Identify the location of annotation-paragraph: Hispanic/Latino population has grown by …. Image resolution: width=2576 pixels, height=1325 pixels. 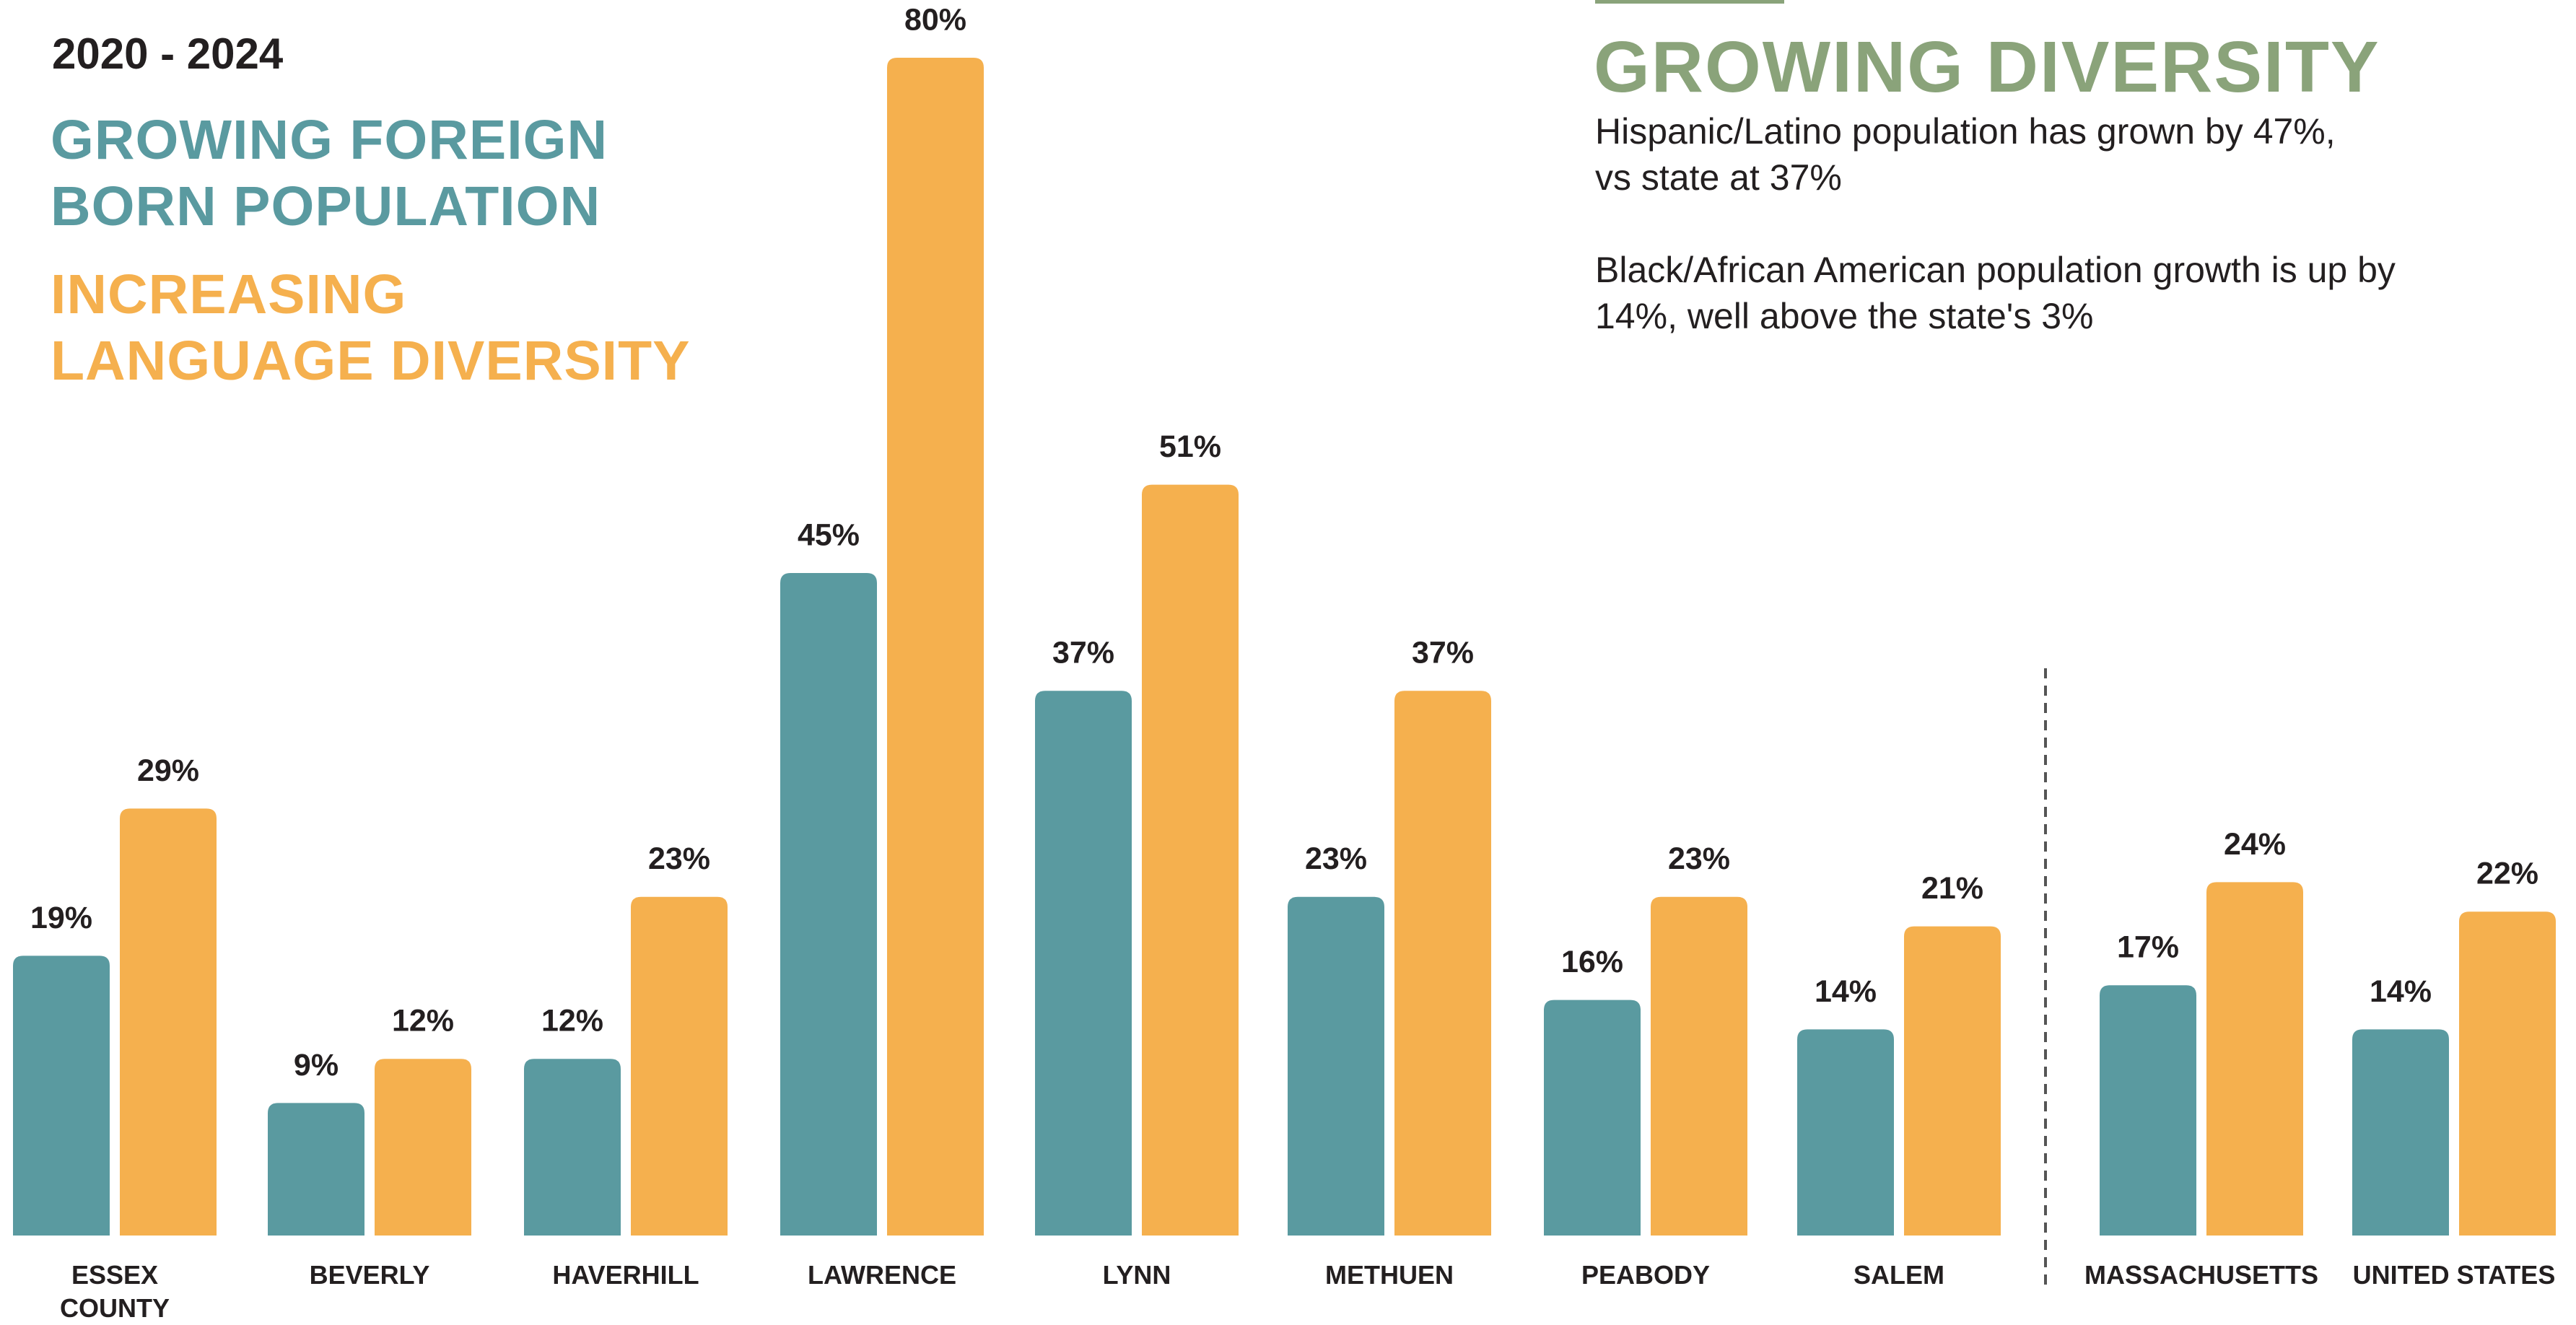
(1995, 154).